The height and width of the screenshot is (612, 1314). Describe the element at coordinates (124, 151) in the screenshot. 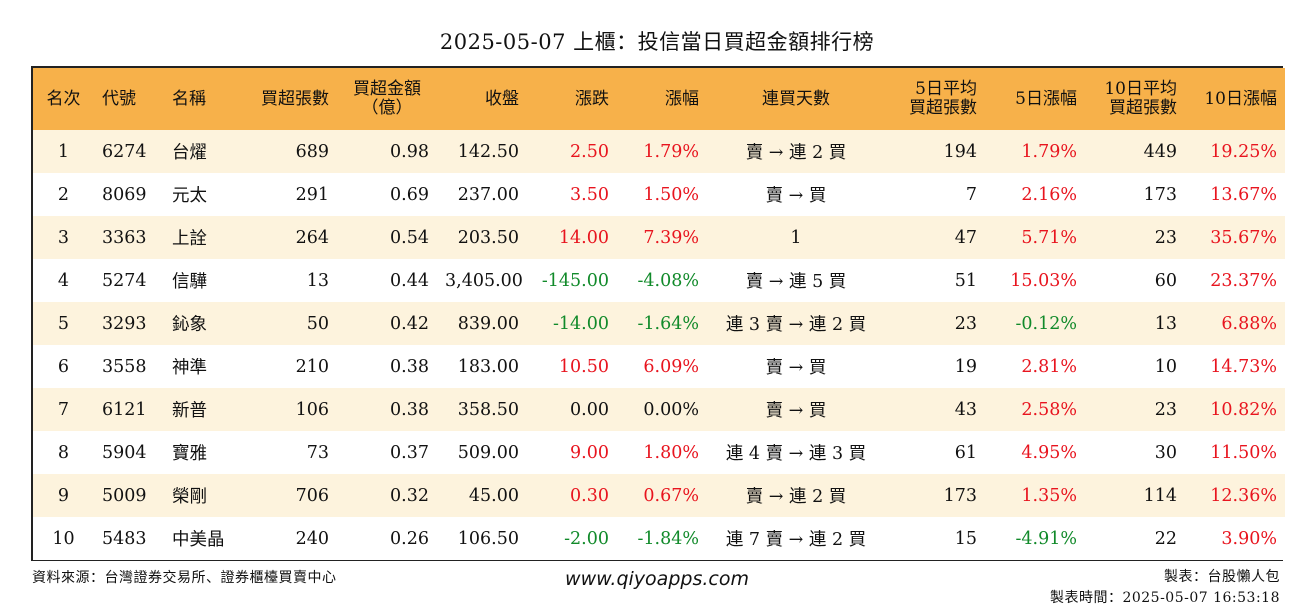

I see `cell-code: 6274` at that location.